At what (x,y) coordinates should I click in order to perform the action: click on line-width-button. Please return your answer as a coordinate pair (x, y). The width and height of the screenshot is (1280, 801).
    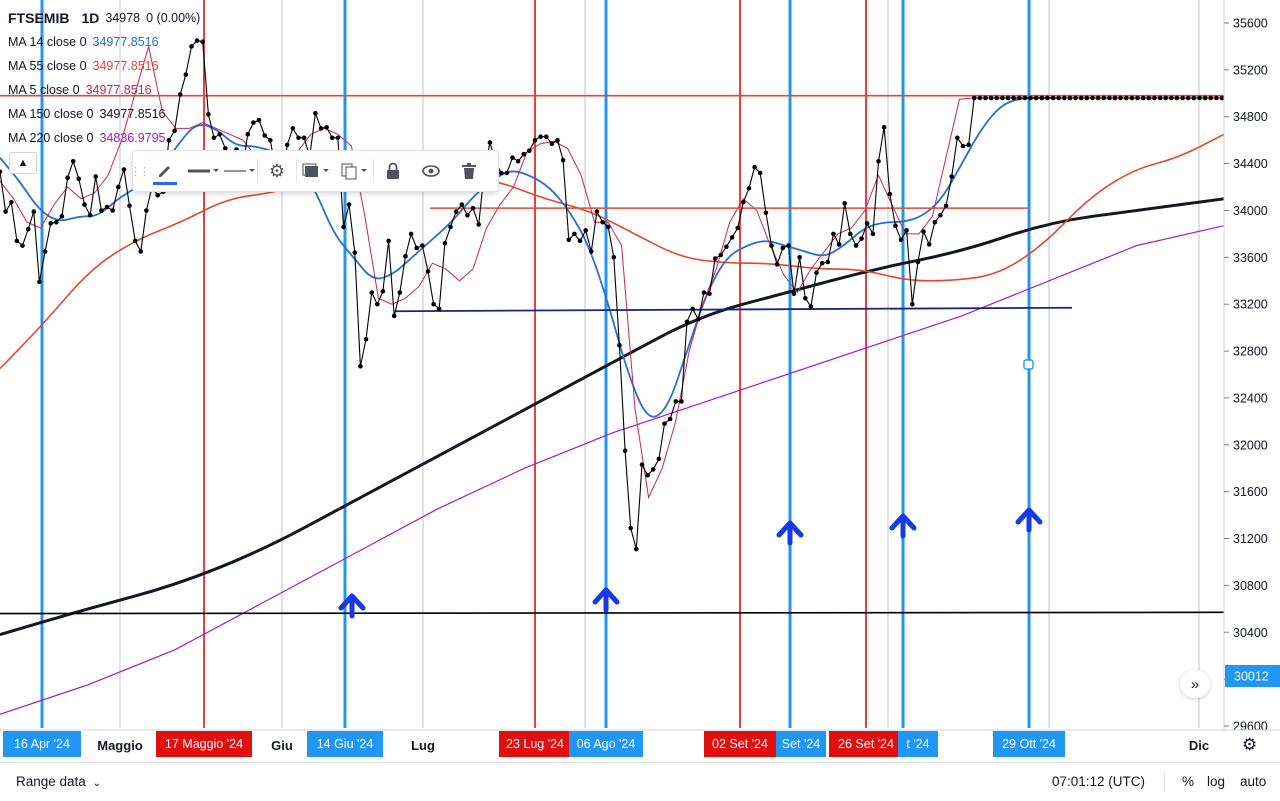
    Looking at the image, I should click on (239, 171).